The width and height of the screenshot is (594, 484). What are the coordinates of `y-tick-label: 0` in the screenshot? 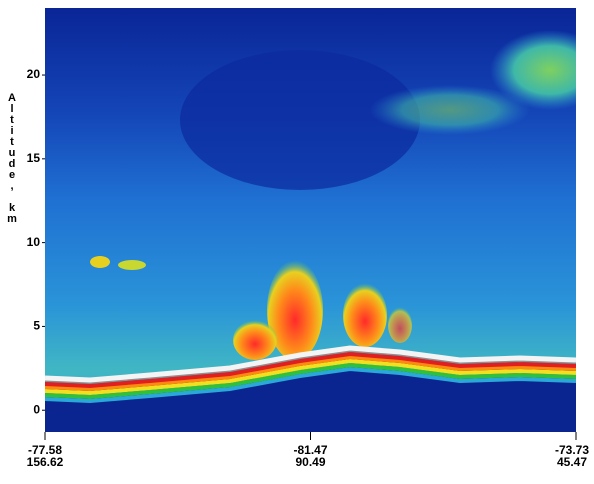 It's located at (36, 409).